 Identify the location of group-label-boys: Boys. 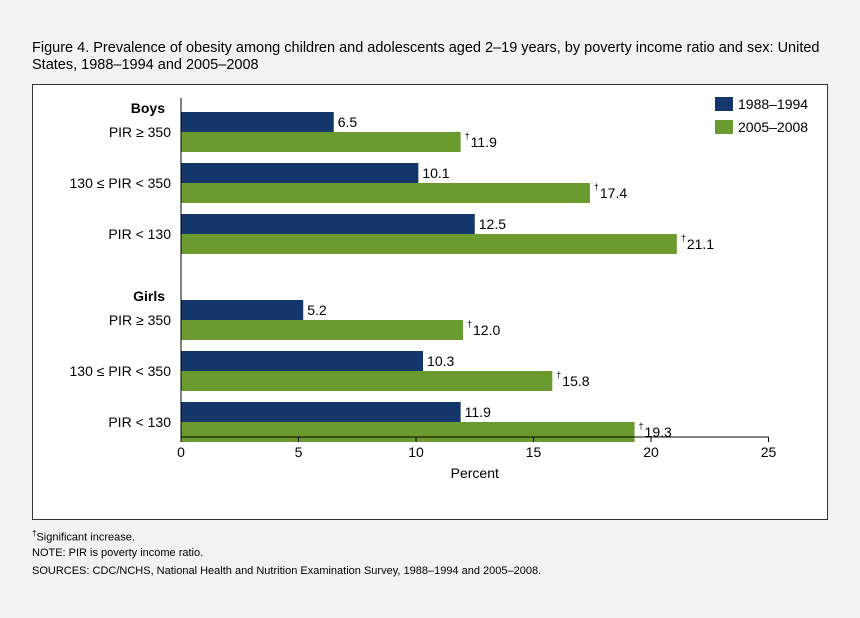
(148, 108).